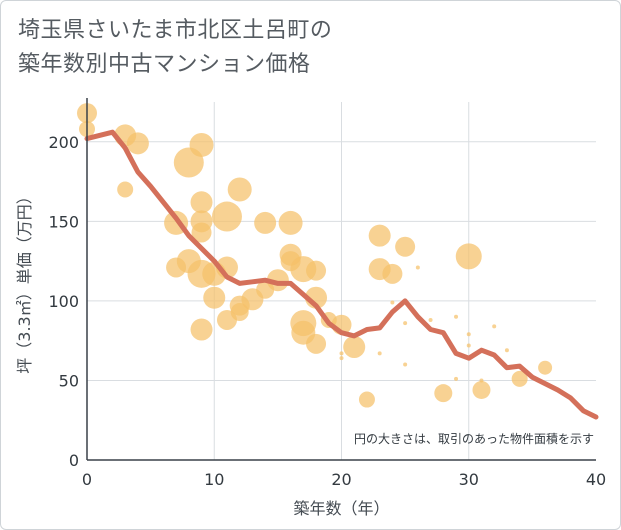 The image size is (621, 530). What do you see at coordinates (469, 479) in the screenshot?
I see `x-tick-label: 30` at bounding box center [469, 479].